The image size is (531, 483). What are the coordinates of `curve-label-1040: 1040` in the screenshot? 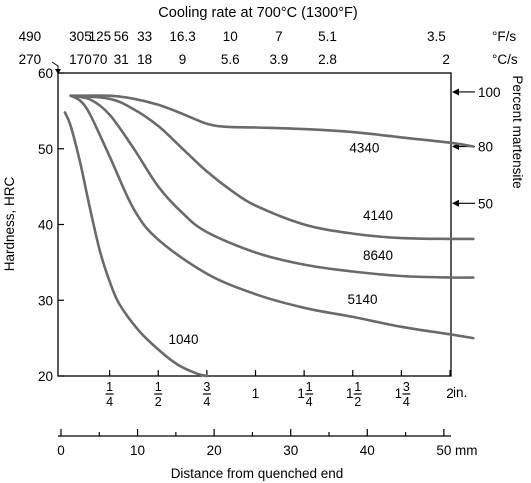 It's located at (184, 339).